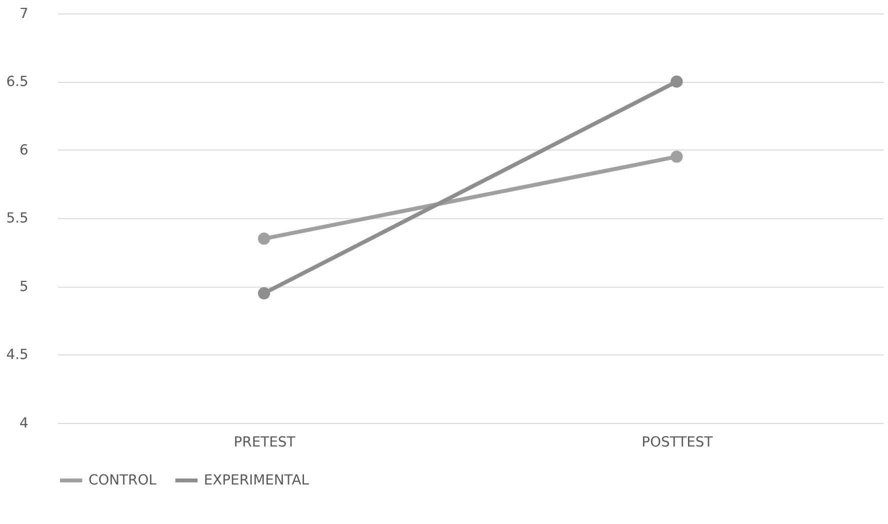 The width and height of the screenshot is (888, 524). Describe the element at coordinates (122, 480) in the screenshot. I see `legend-label: CONTROL` at that location.